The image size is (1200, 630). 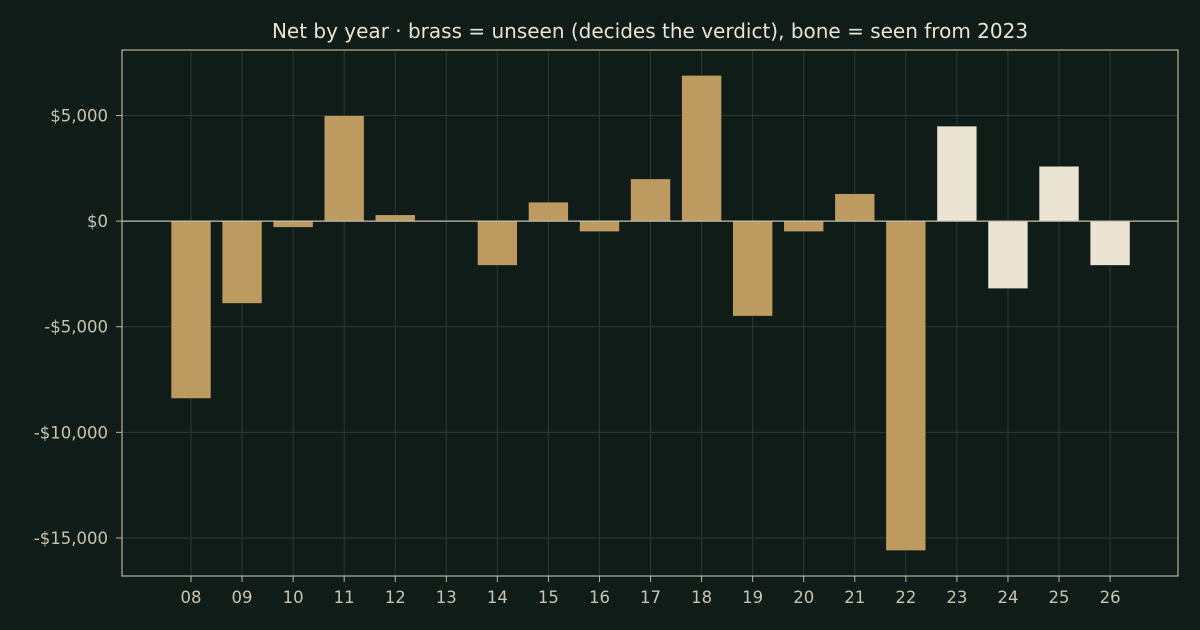 I want to click on x-tick-label: 16, so click(x=599, y=597).